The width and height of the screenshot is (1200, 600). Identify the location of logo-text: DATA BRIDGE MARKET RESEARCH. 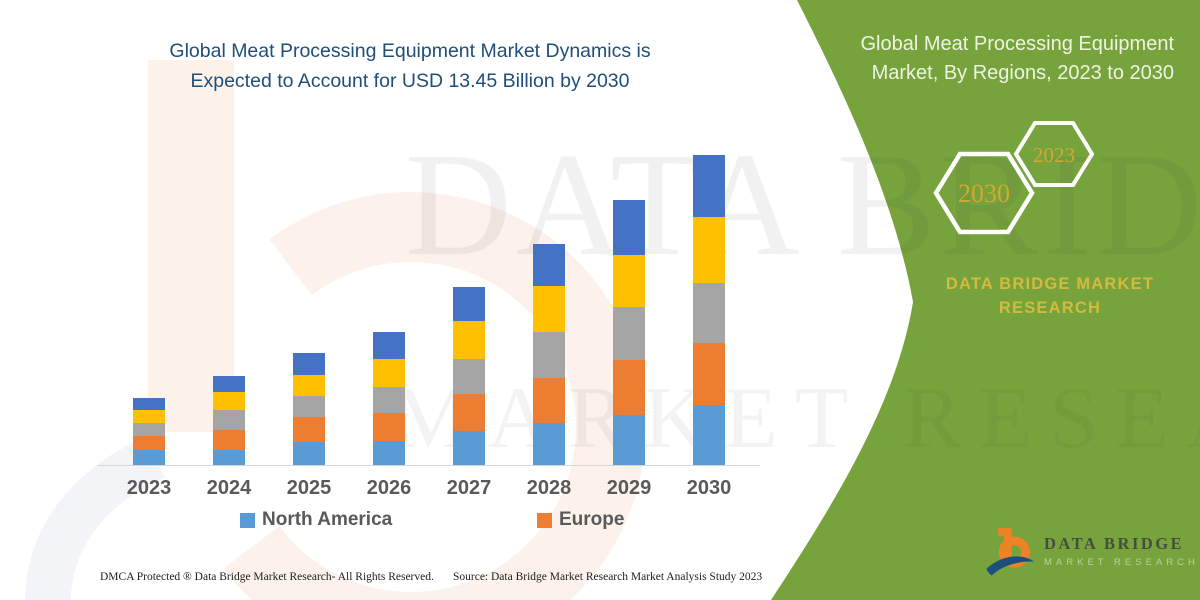
(1121, 551).